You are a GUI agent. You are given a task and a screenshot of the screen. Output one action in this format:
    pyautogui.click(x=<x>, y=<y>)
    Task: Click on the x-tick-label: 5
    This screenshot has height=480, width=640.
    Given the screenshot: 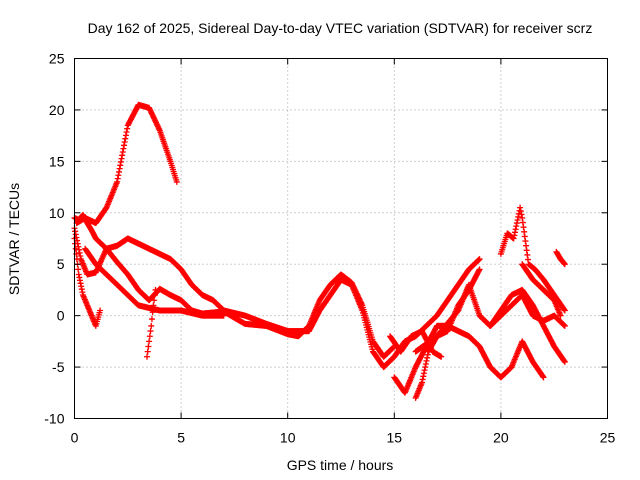 What is the action you would take?
    pyautogui.click(x=181, y=438)
    